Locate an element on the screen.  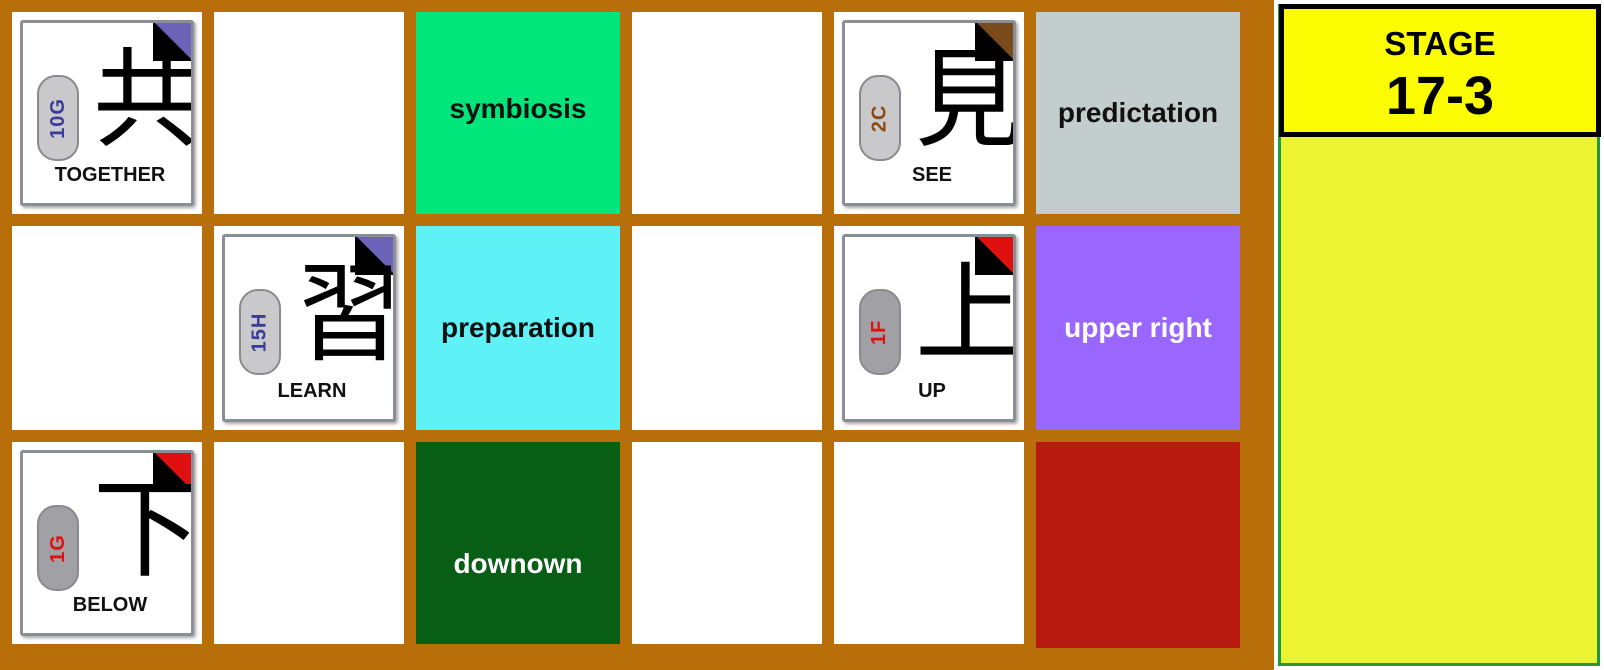
kanji-code: 15H is located at coordinates (259, 332).